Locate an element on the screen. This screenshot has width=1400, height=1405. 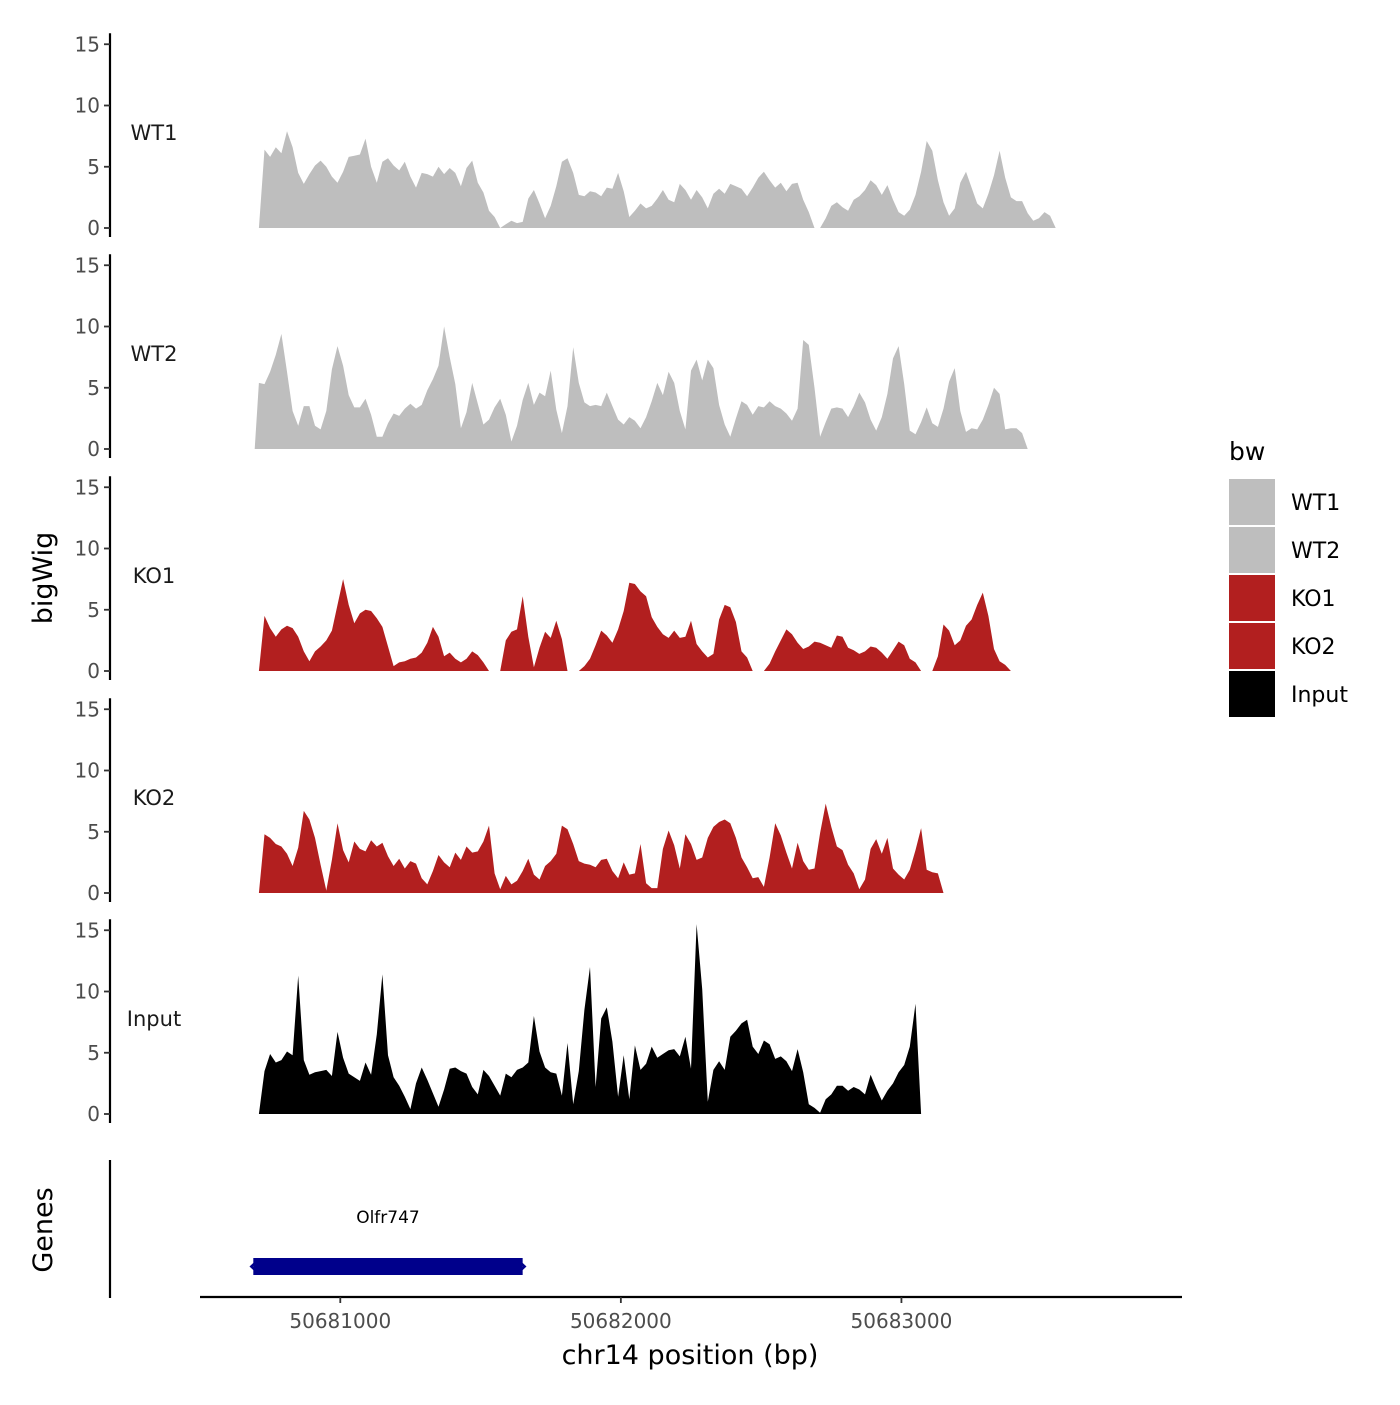
legend-item-wt1: WT1 is located at coordinates (1284, 502).